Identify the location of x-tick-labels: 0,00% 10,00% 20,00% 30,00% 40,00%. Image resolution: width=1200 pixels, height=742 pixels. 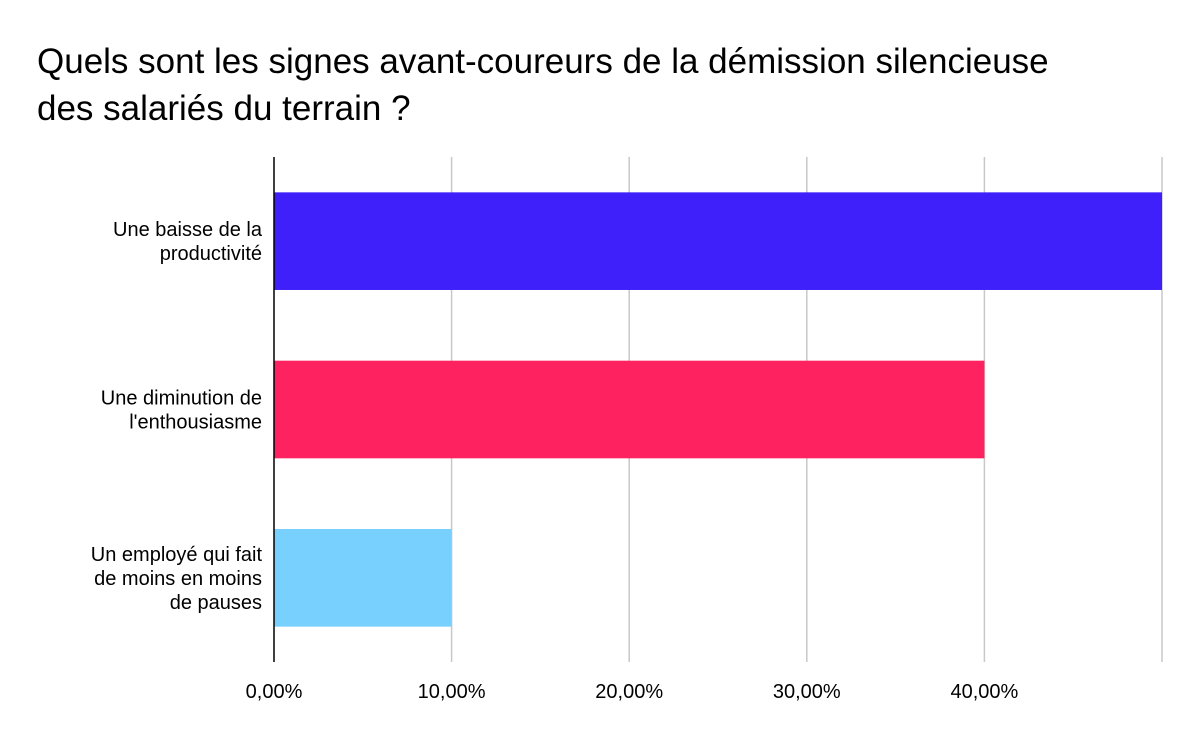
(632, 692).